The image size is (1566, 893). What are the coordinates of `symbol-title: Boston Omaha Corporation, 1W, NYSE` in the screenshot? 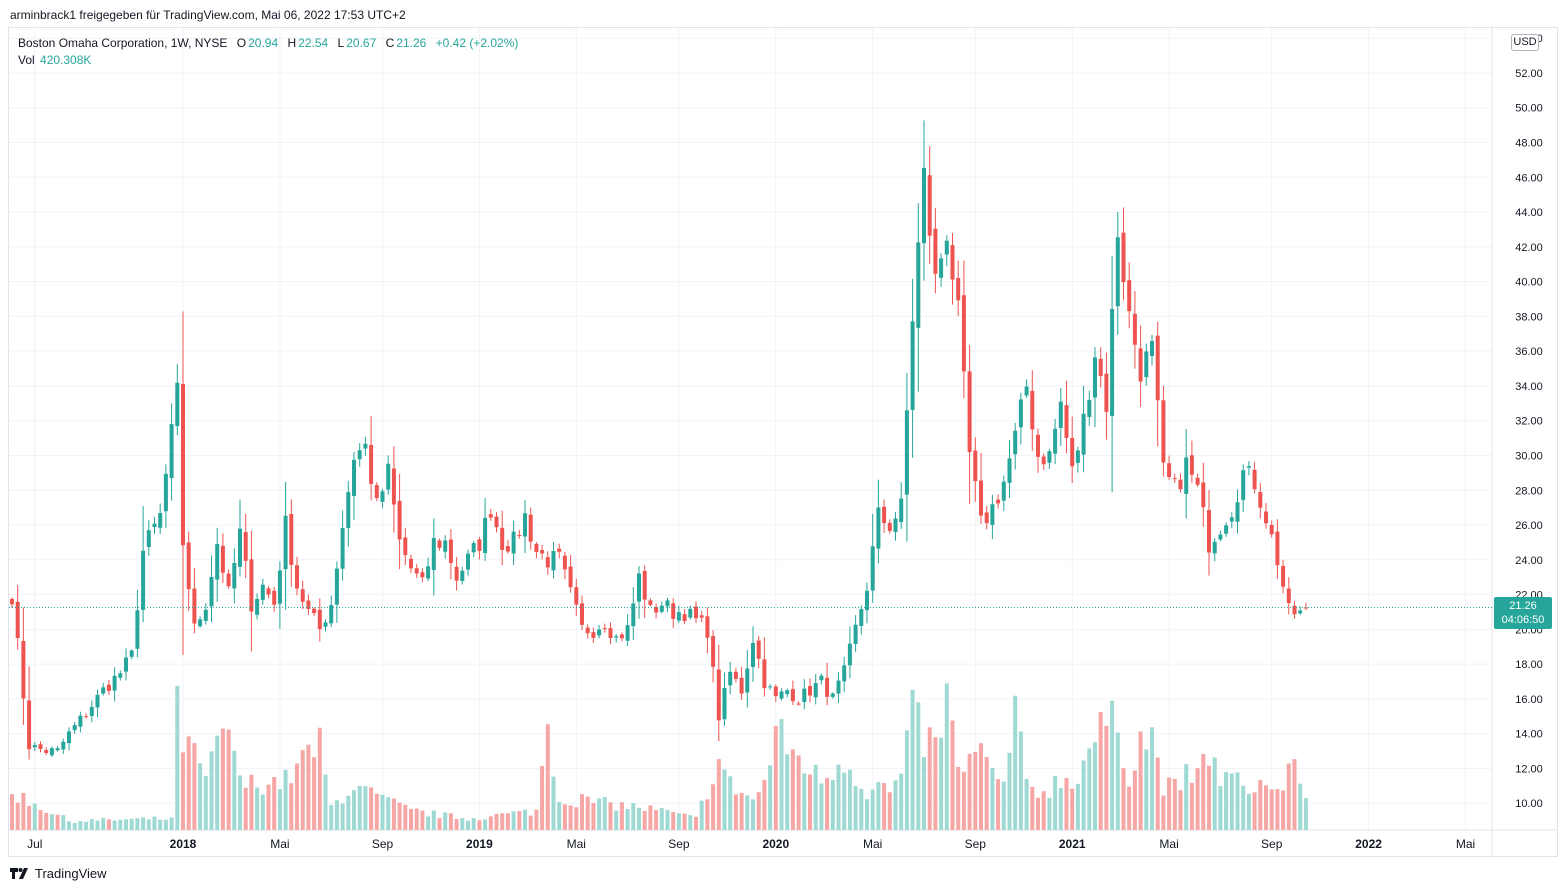 It's located at (123, 43).